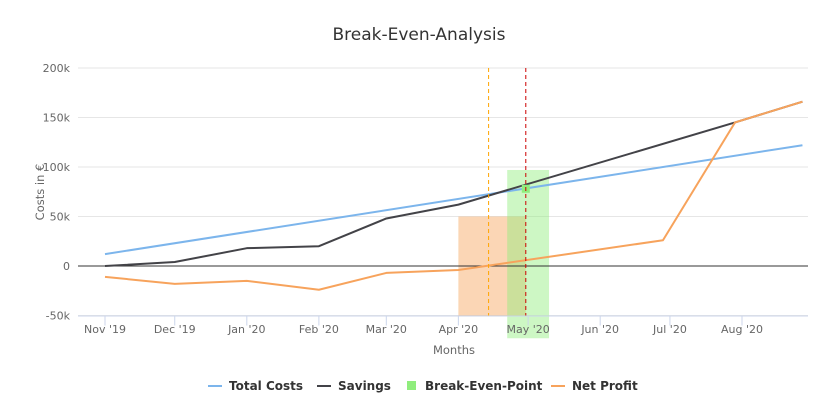  I want to click on plot-lines, so click(507, 192).